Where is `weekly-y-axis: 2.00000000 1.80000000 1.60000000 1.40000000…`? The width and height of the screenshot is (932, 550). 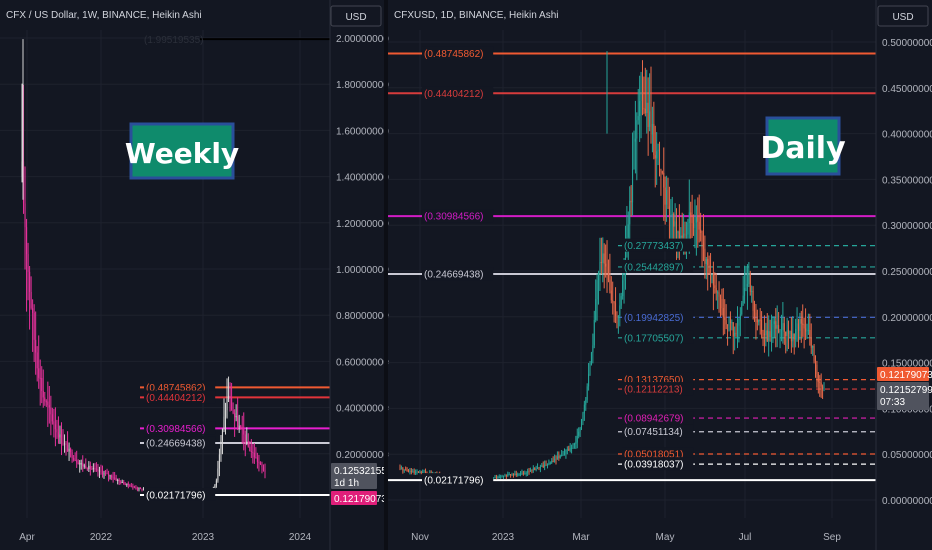
weekly-y-axis: 2.00000000 1.80000000 1.60000000 1.40000000… is located at coordinates (362, 247).